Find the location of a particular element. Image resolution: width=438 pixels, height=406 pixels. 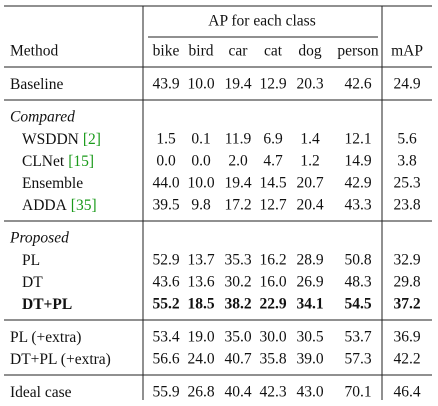

cell-value: 43.0 is located at coordinates (309, 392).